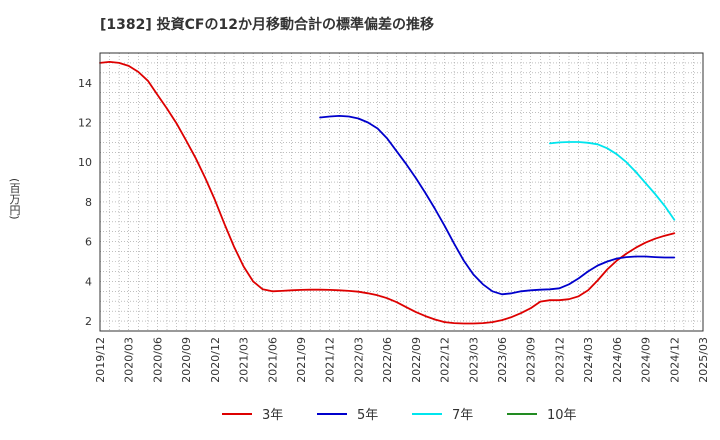 The image size is (720, 440). I want to click on x-tick-label: 2020/03, so click(129, 360).